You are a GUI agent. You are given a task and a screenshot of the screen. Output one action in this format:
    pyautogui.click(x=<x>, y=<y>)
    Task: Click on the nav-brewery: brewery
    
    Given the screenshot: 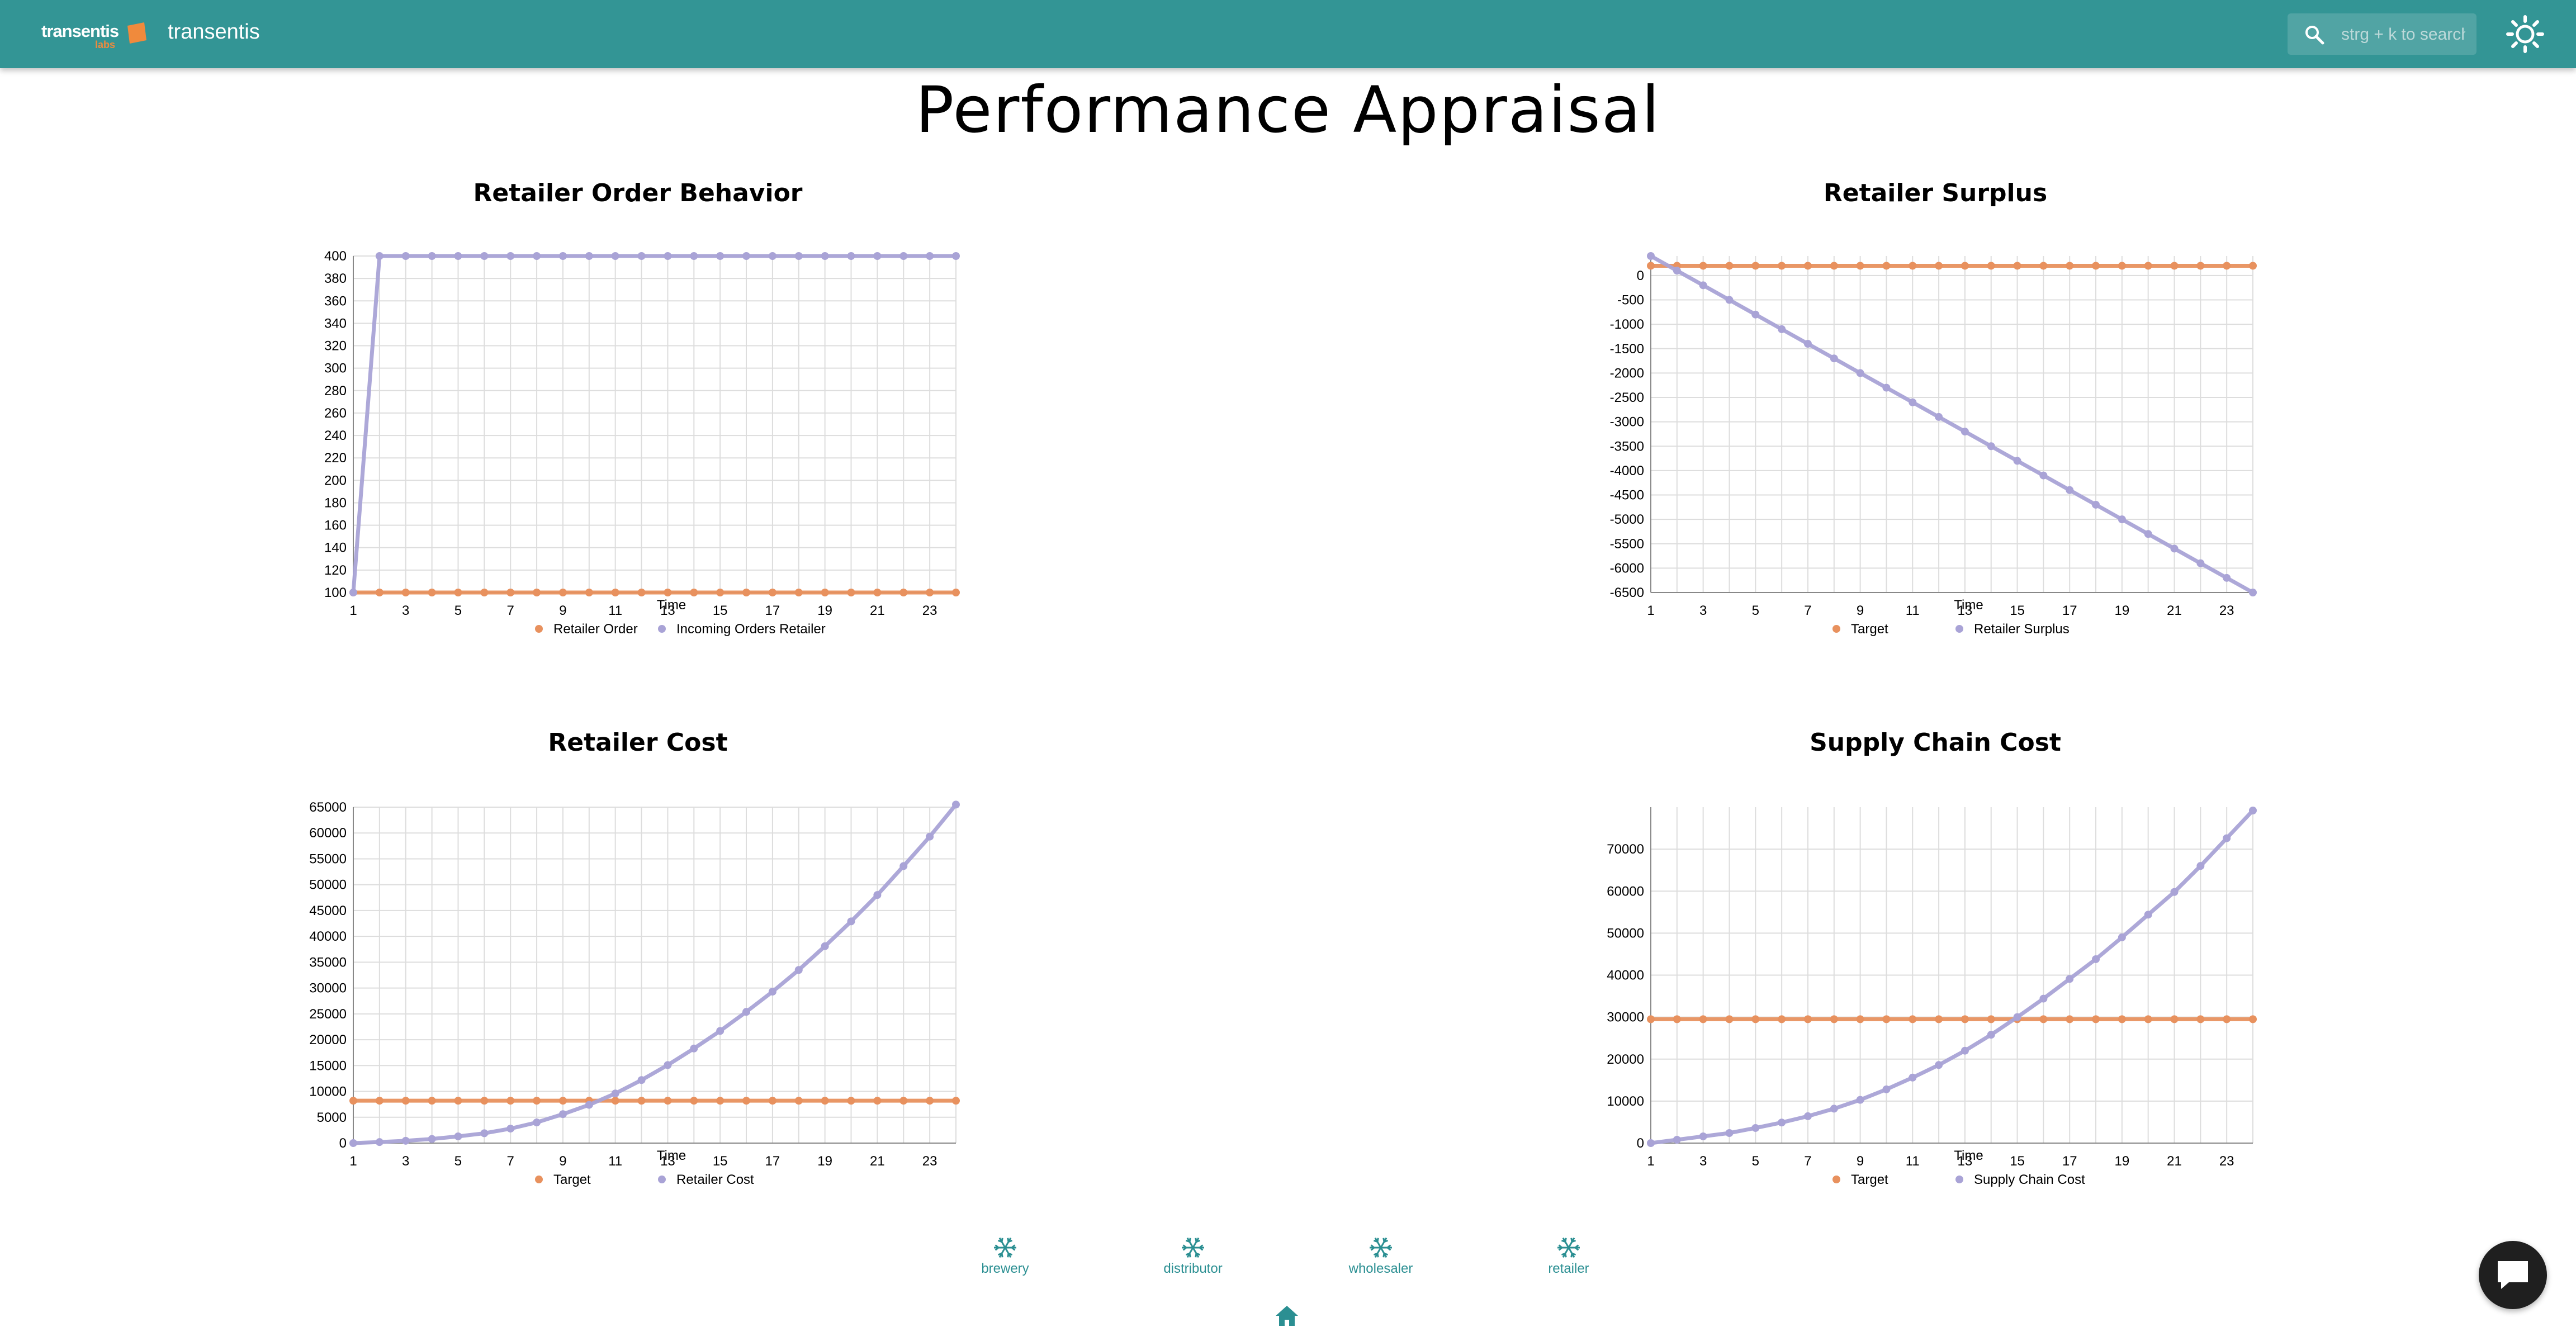 What is the action you would take?
    pyautogui.click(x=1005, y=1257)
    